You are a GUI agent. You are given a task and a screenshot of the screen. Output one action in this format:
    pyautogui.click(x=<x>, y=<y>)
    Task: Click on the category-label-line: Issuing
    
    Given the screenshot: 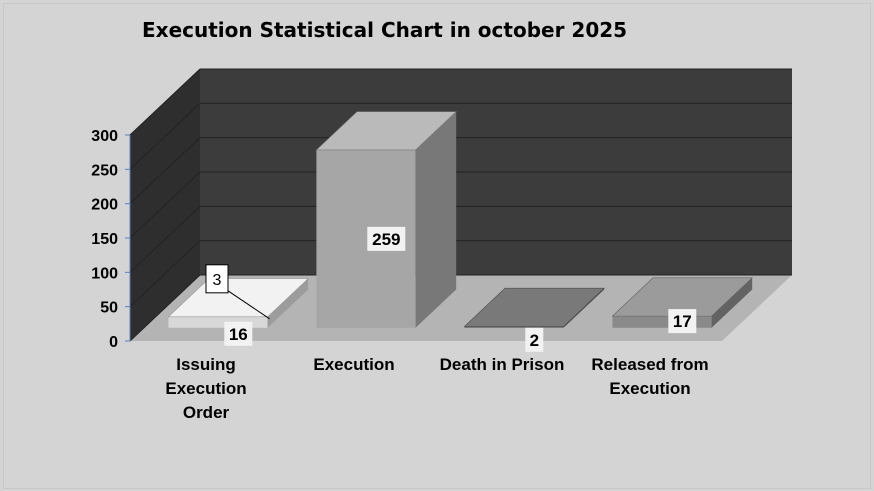 What is the action you would take?
    pyautogui.click(x=206, y=364)
    